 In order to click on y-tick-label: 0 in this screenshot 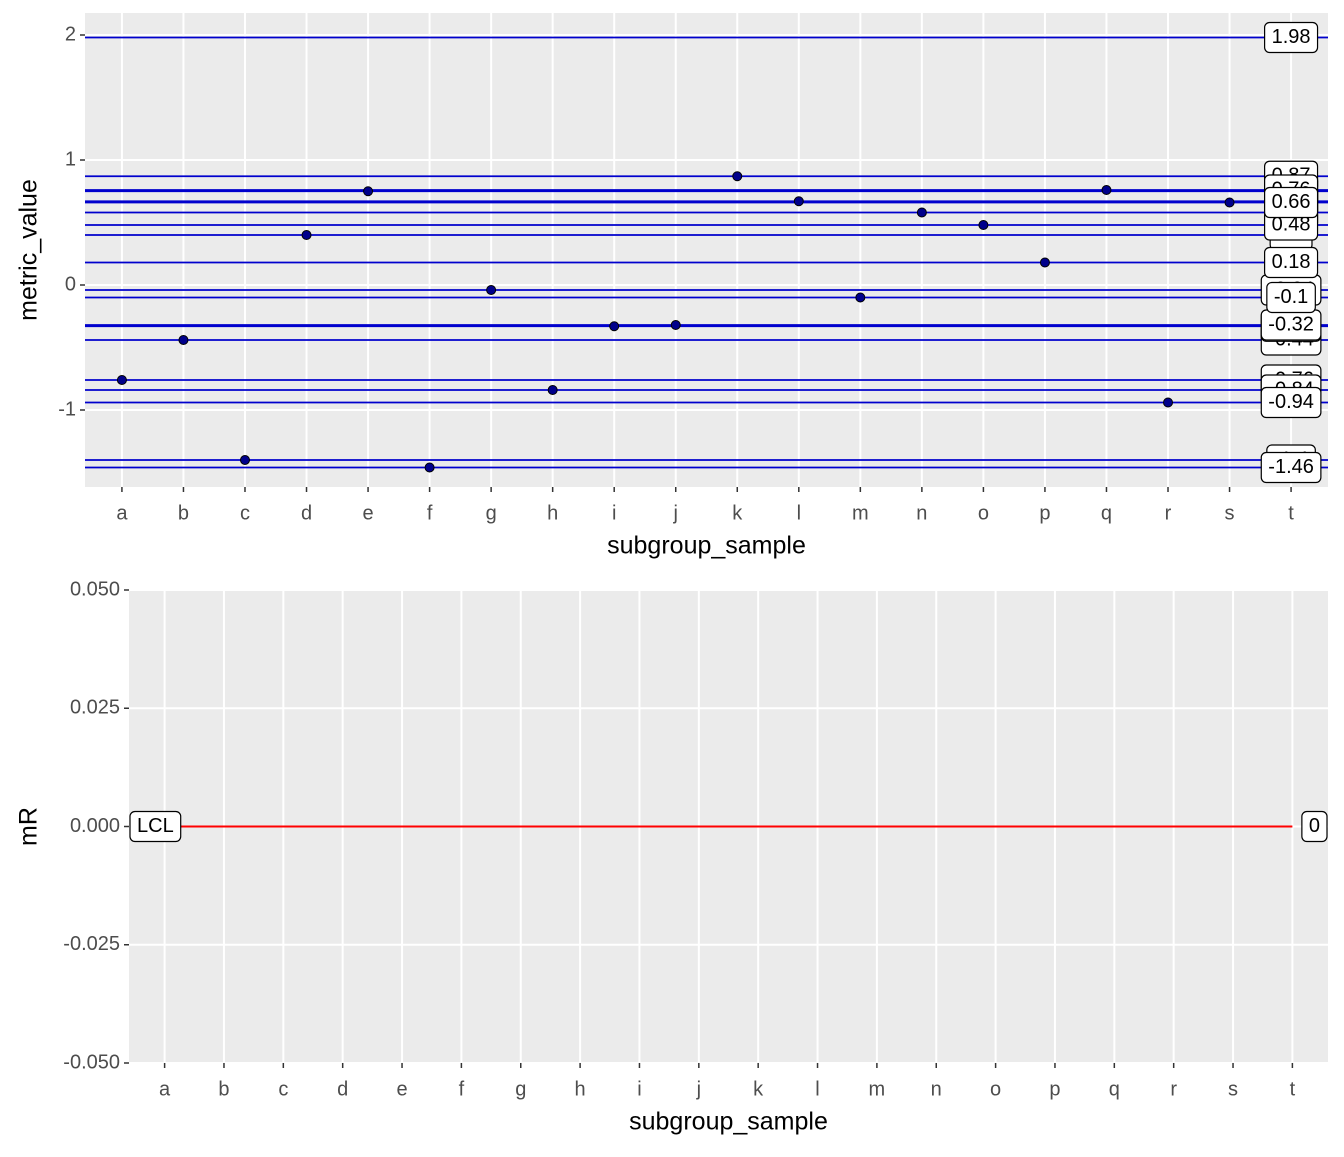, I will do `click(70, 284)`.